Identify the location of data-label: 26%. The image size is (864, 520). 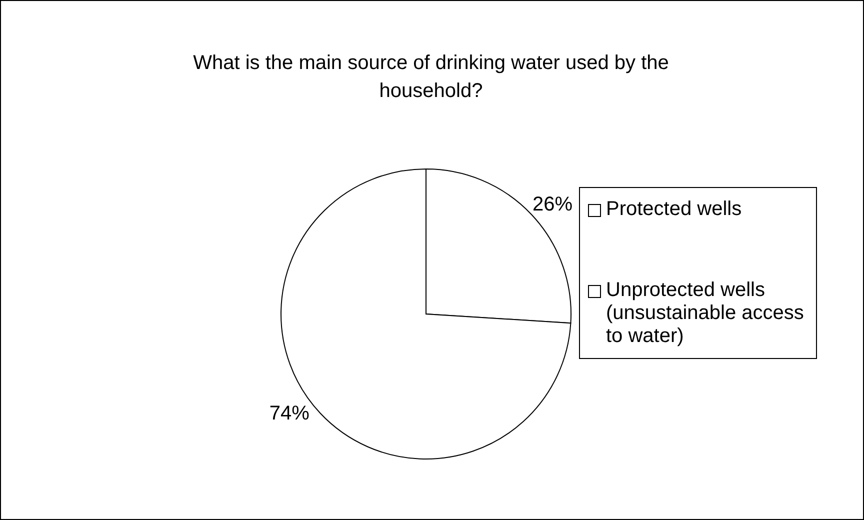
(552, 204).